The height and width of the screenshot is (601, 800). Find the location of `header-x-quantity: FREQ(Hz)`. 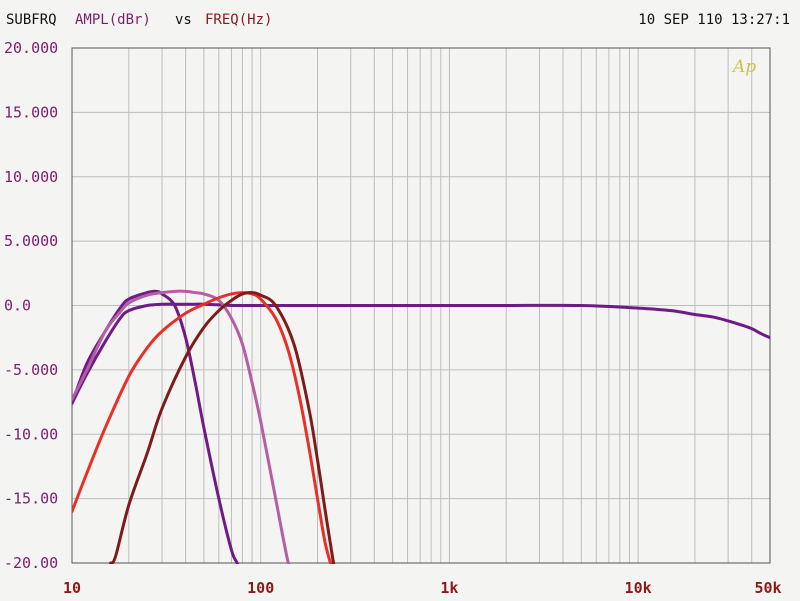

header-x-quantity: FREQ(Hz) is located at coordinates (238, 20).